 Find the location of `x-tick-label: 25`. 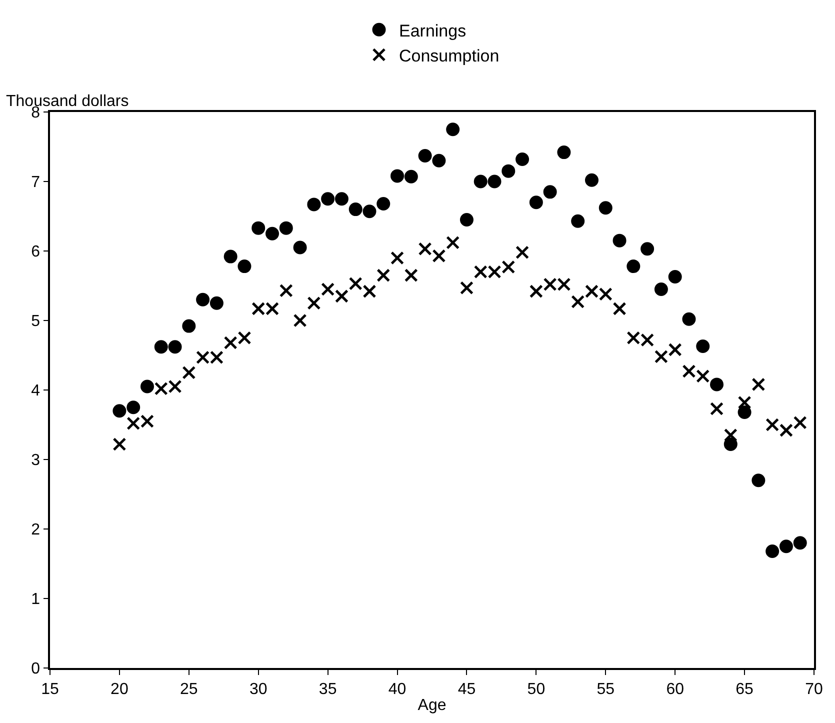

x-tick-label: 25 is located at coordinates (189, 689).